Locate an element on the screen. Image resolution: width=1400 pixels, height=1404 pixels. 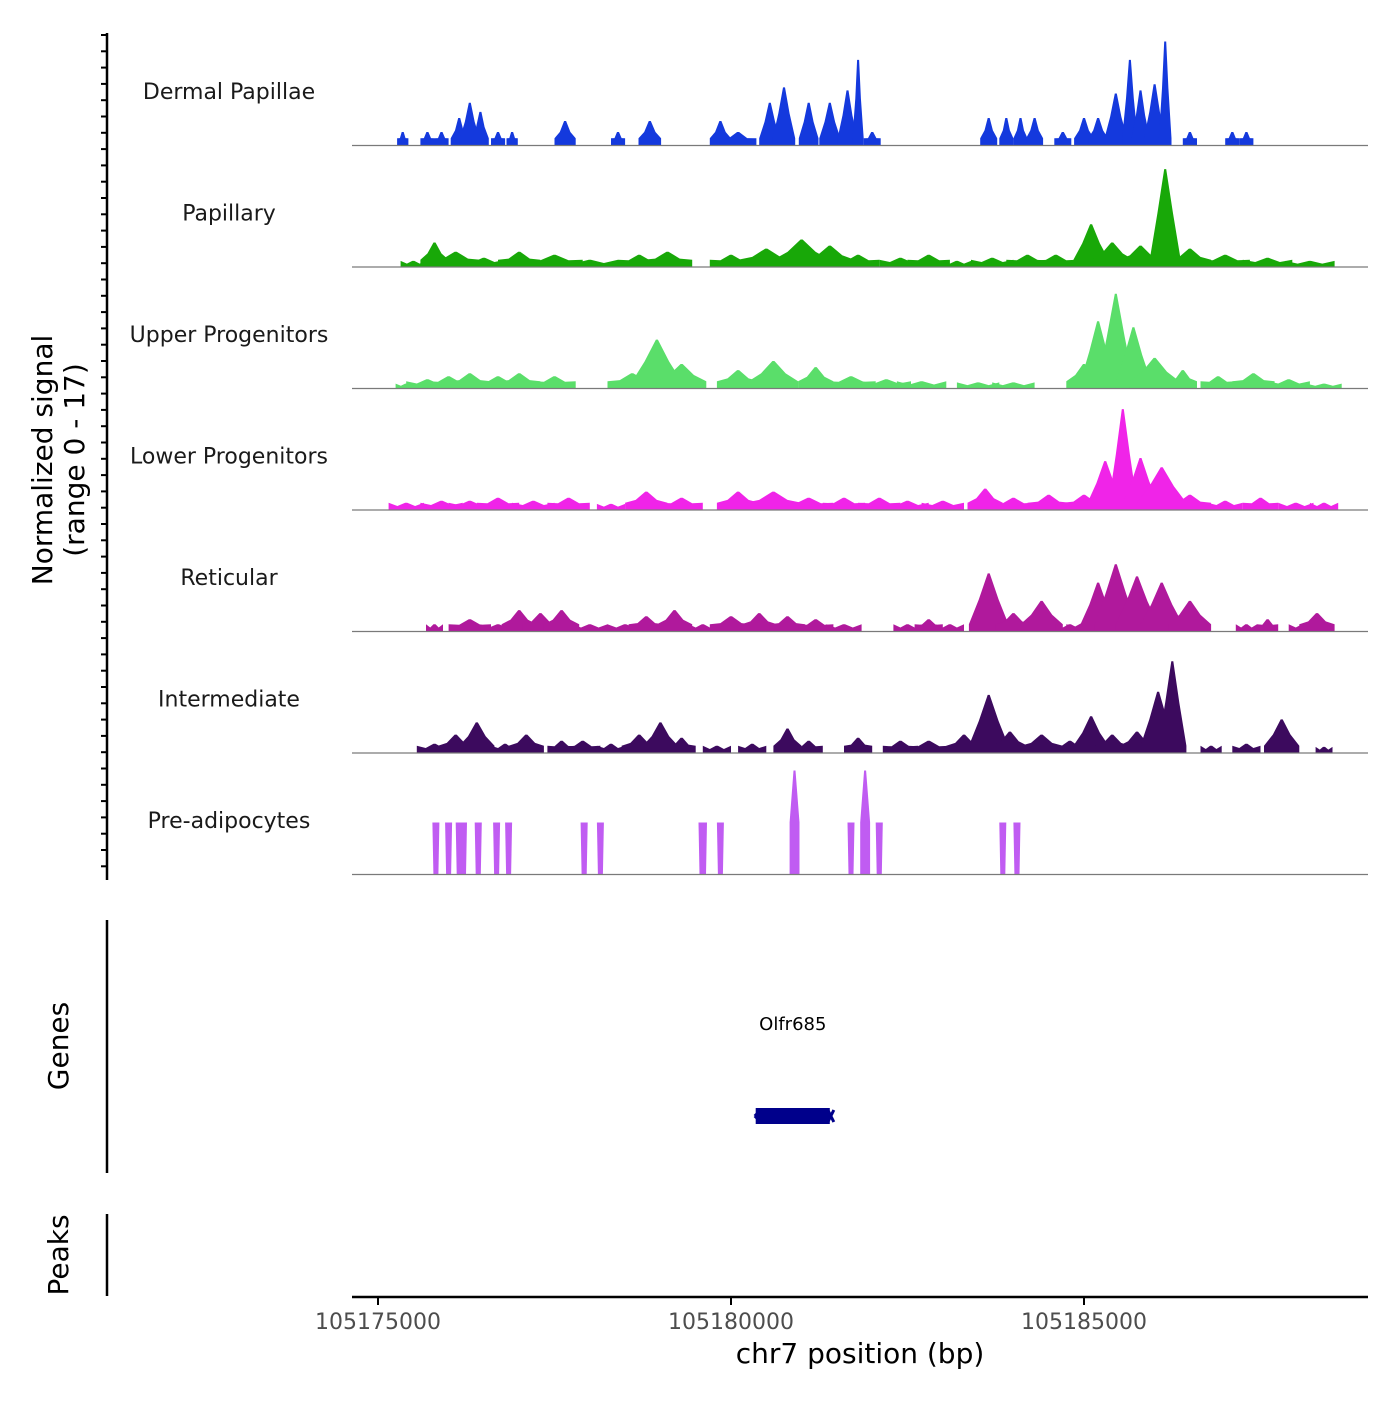
track-label: Lower Progenitors is located at coordinates (229, 457).